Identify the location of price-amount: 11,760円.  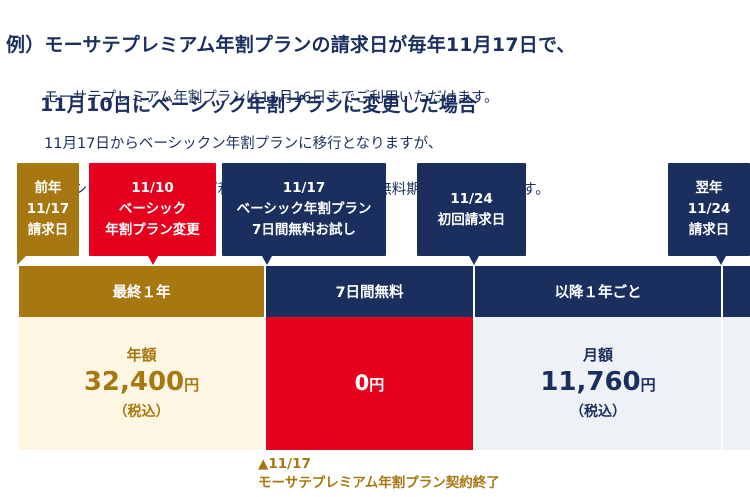
(598, 382).